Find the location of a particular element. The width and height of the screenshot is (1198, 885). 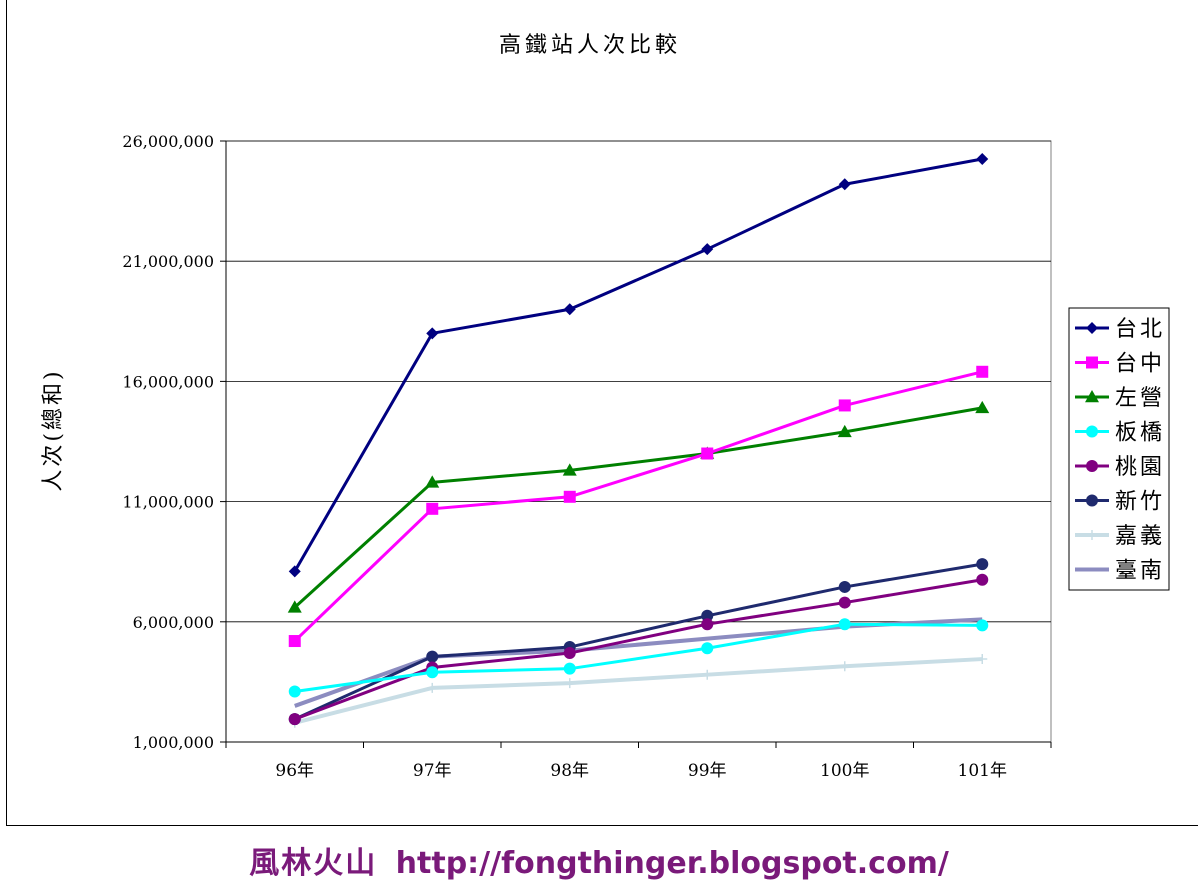

legend-item: 台北 is located at coordinates (1120, 329).